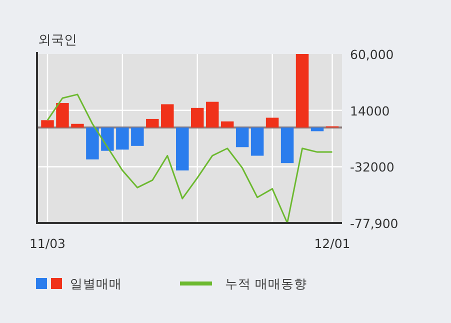  Describe the element at coordinates (332, 243) in the screenshot. I see `x-tick-label: 12/01` at that location.